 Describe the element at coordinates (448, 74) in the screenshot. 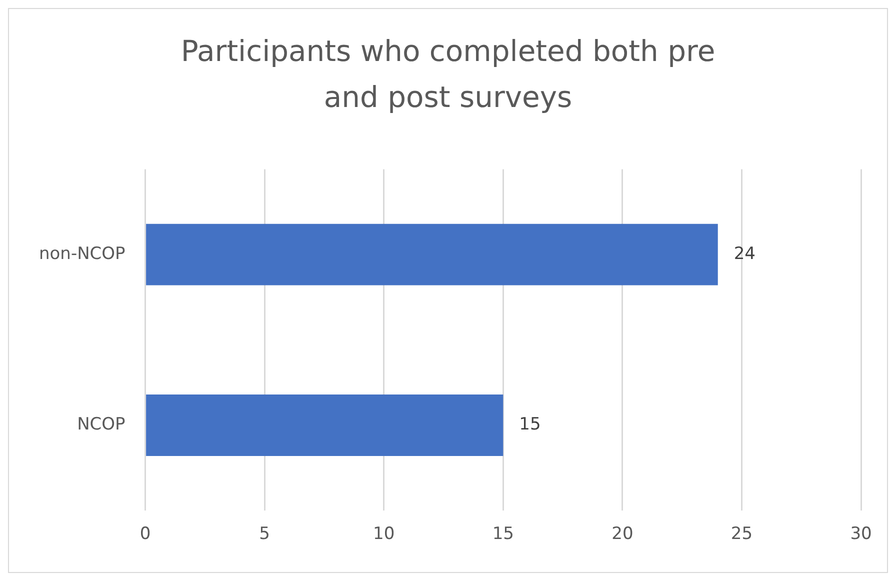

I see `chart-title: Participants who completed both pre and post surveys` at that location.